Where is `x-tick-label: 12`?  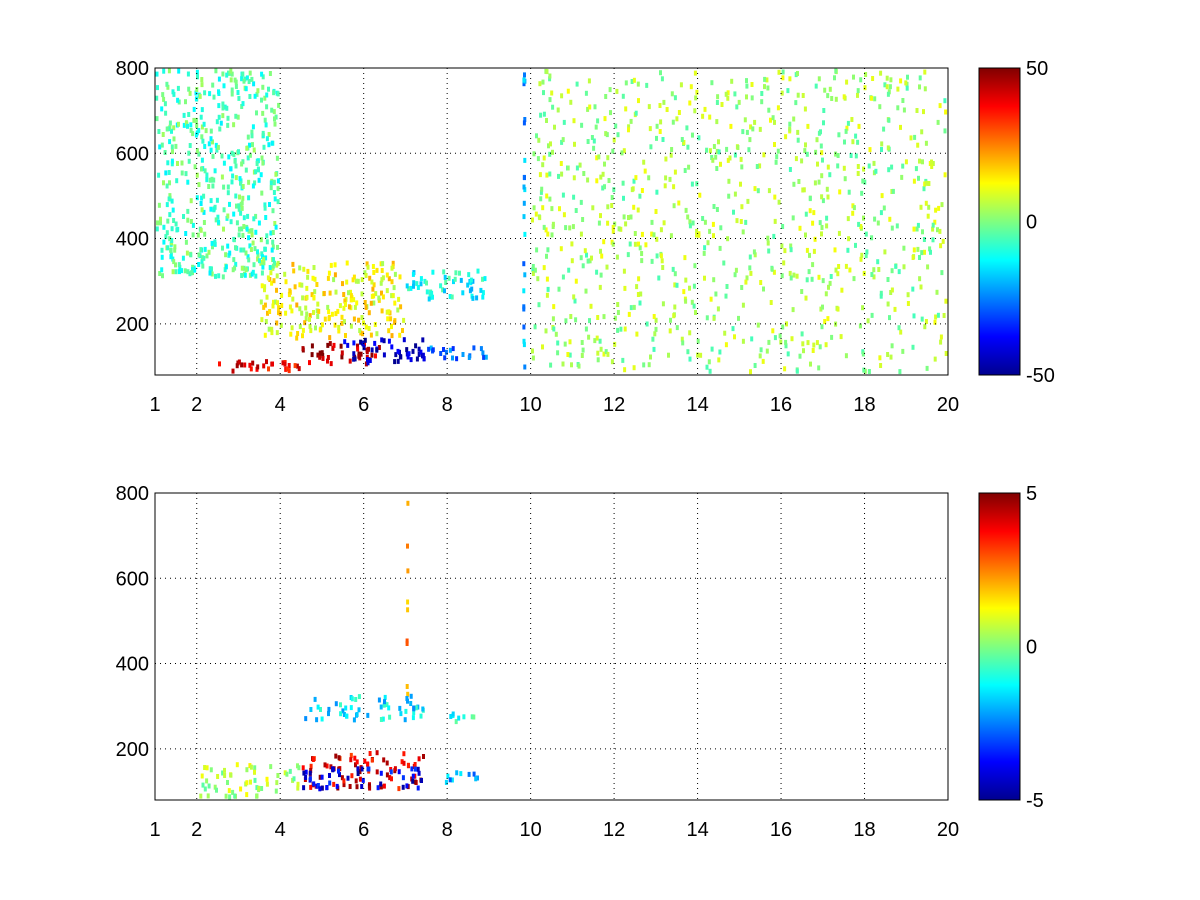 x-tick-label: 12 is located at coordinates (614, 405).